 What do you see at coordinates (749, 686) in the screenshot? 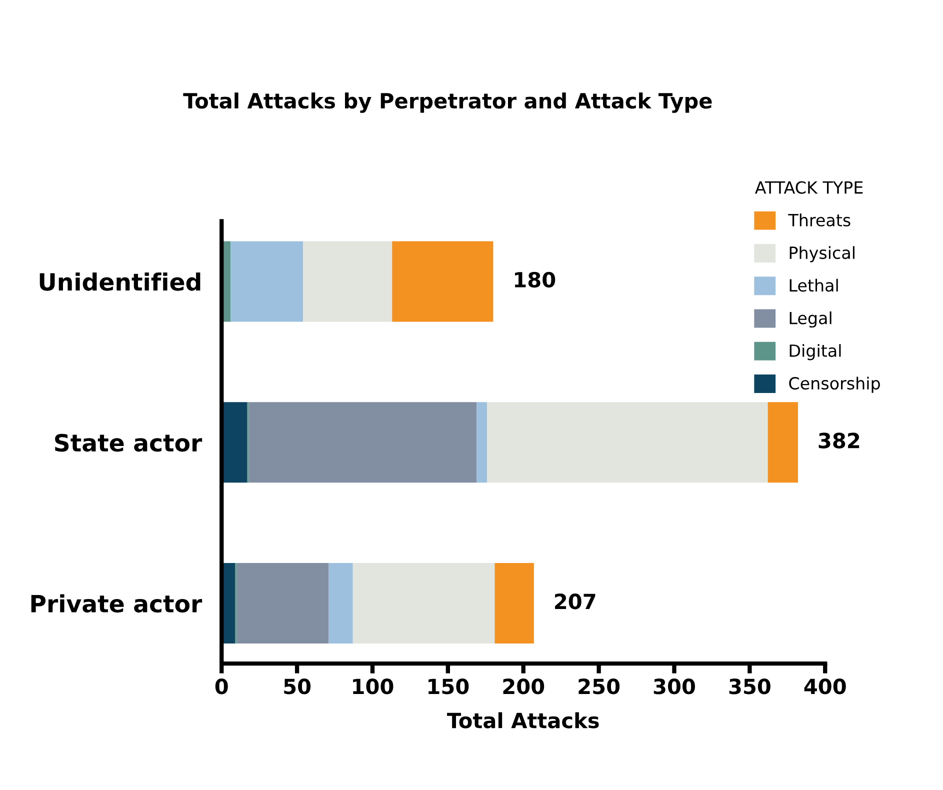
I see `x-tick-label: 350` at bounding box center [749, 686].